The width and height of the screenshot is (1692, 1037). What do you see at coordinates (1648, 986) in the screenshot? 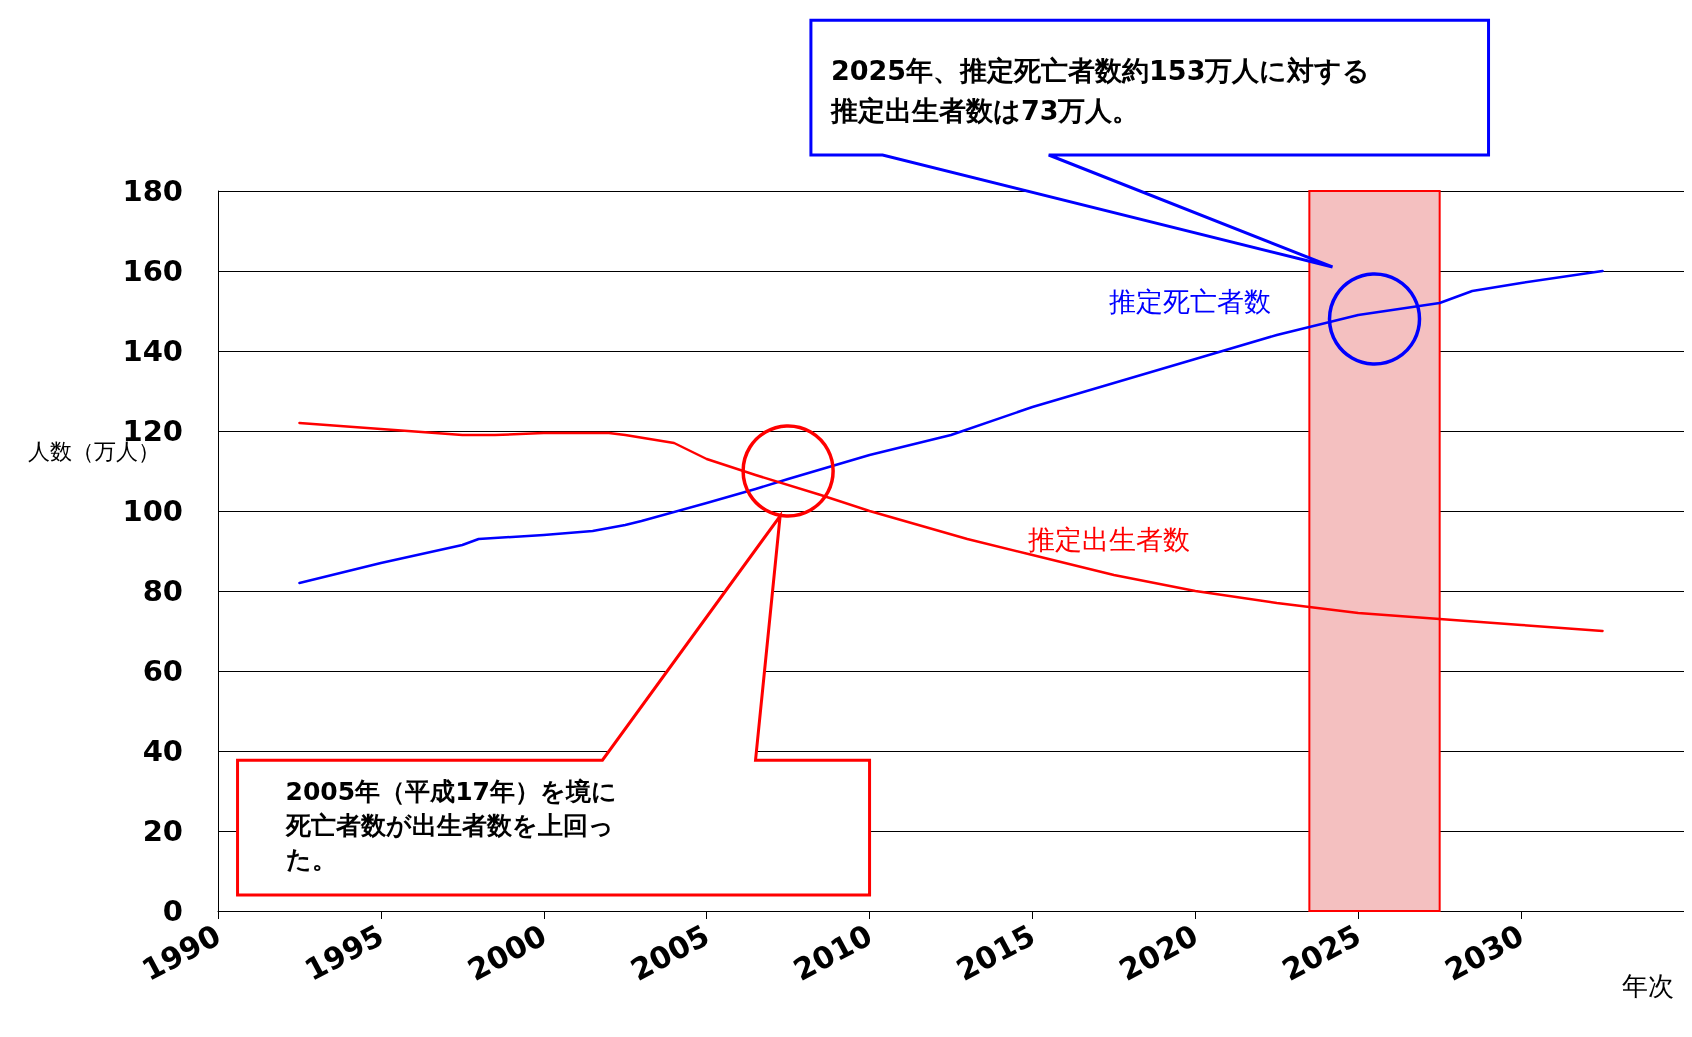
I see `x-axis-title: 年次` at bounding box center [1648, 986].